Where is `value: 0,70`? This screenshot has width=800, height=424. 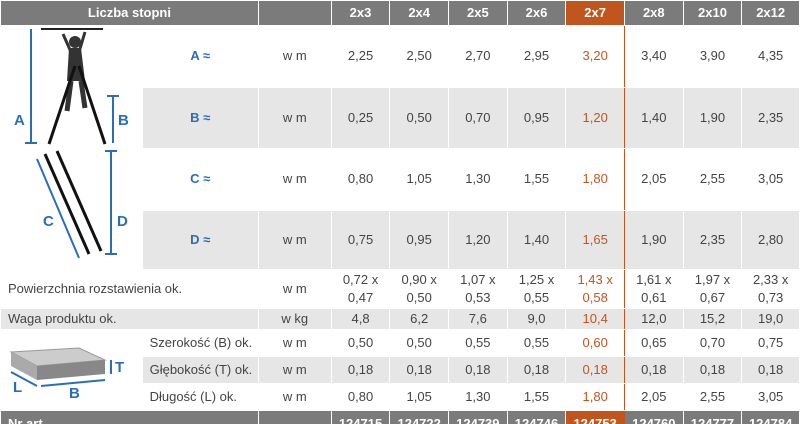 value: 0,70 is located at coordinates (478, 117).